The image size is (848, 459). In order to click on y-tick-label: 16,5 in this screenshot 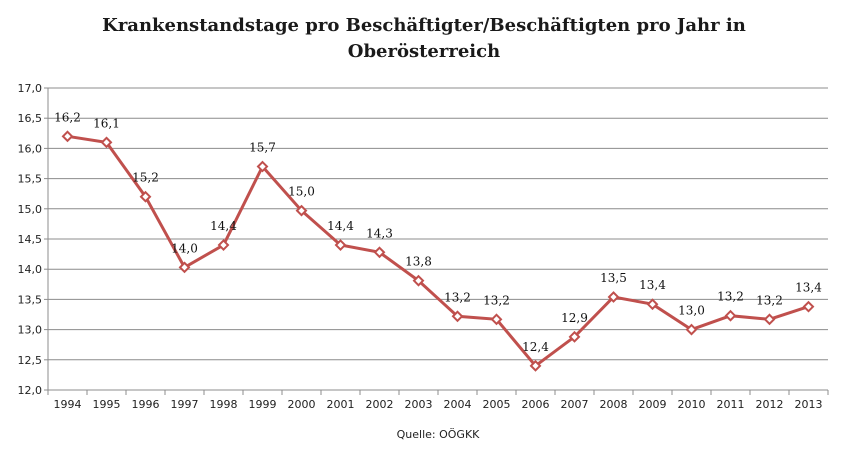, I will do `click(30, 118)`.